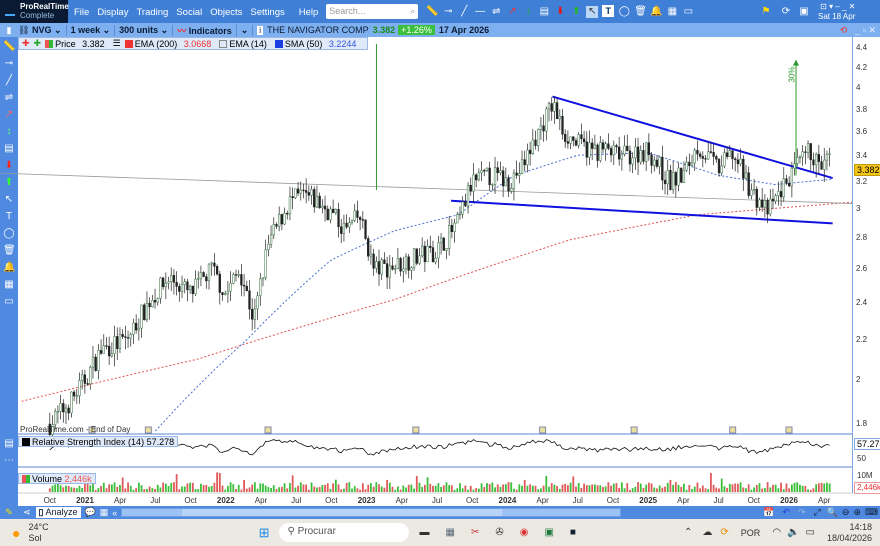  I want to click on menu-social: Social, so click(189, 12).